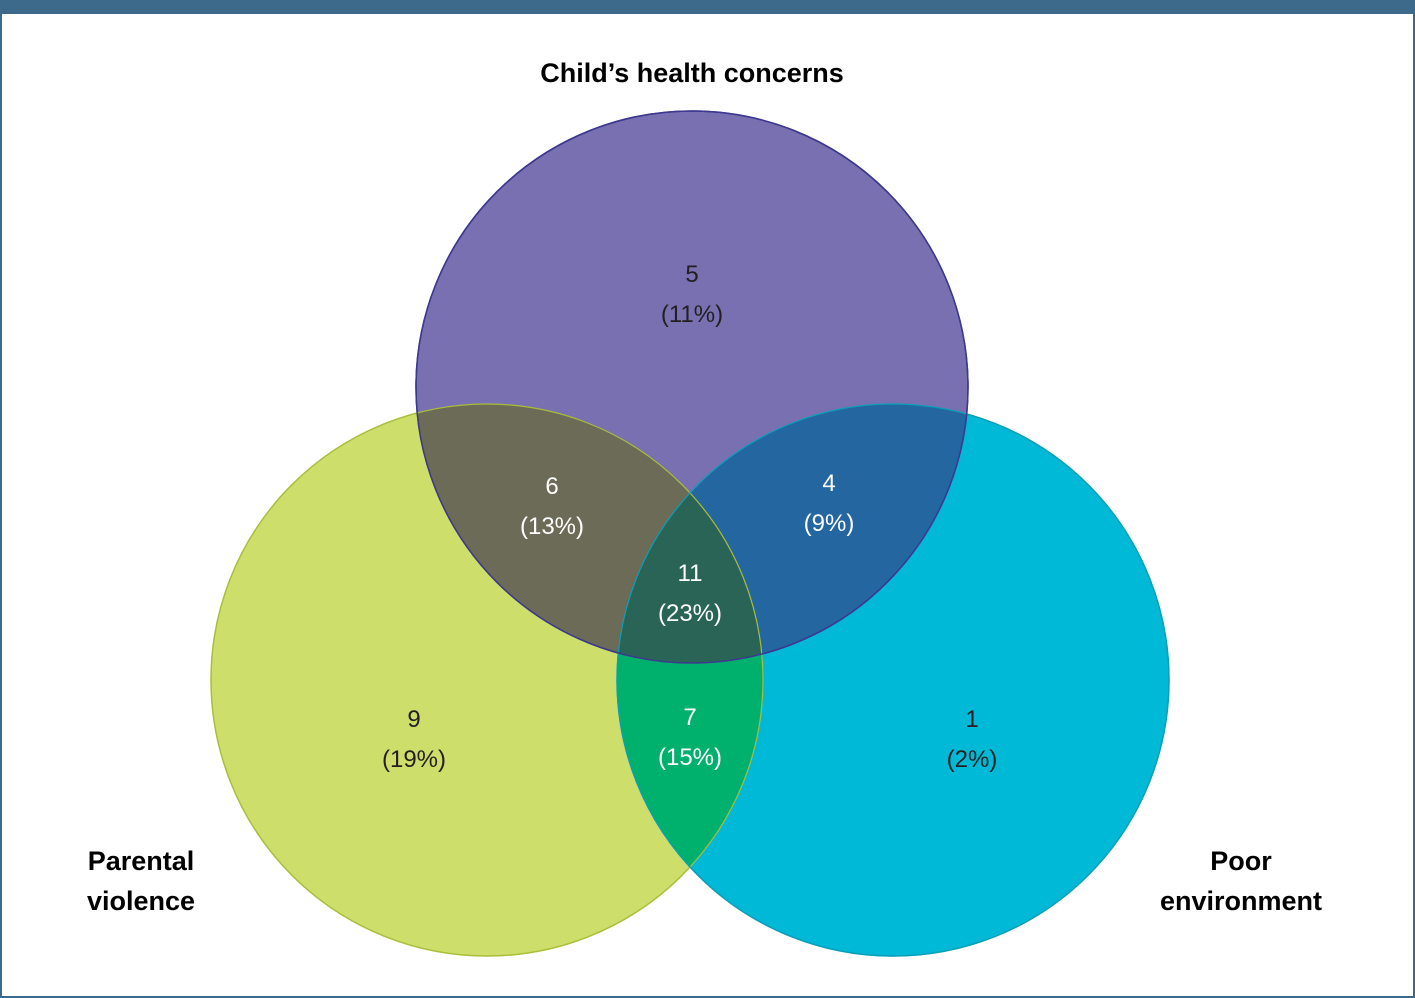  I want to click on health-violence-percent: (13%), so click(552, 526).